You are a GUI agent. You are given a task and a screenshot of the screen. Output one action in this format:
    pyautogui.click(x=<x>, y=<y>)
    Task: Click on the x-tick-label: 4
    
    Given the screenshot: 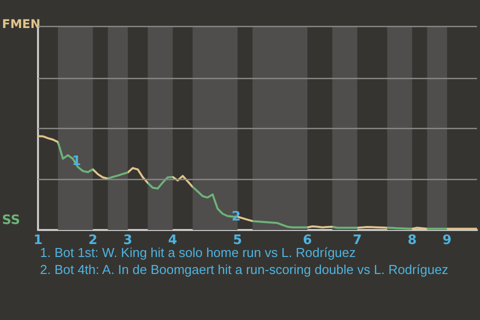 What is the action you would take?
    pyautogui.click(x=173, y=240)
    